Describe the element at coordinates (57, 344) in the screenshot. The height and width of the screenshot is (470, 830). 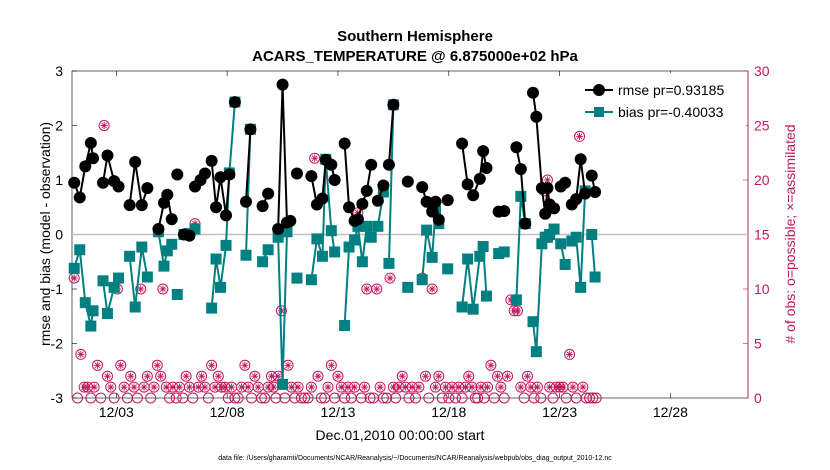
I see `y-tick-label: -2` at that location.